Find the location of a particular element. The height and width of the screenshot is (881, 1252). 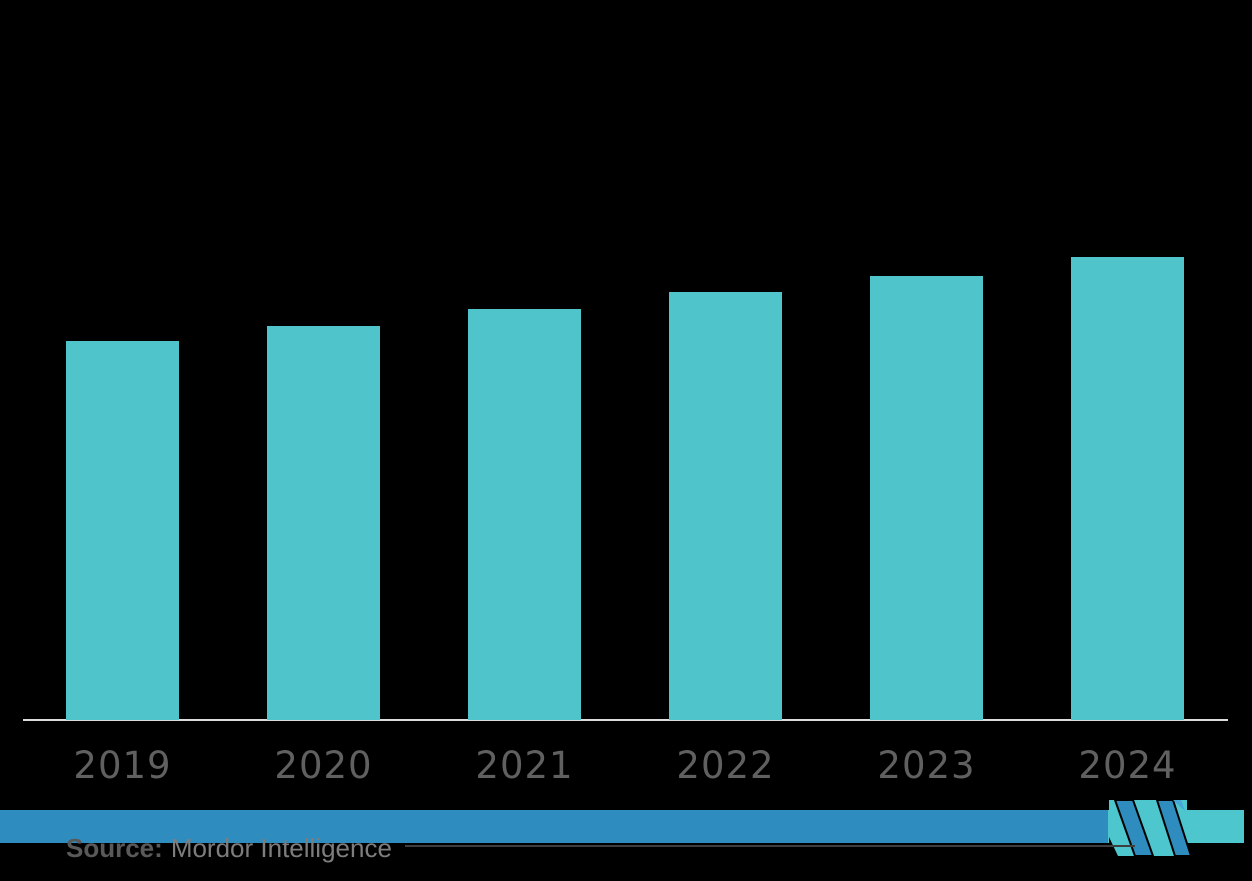

logo-left-stroke is located at coordinates (1134, 828).